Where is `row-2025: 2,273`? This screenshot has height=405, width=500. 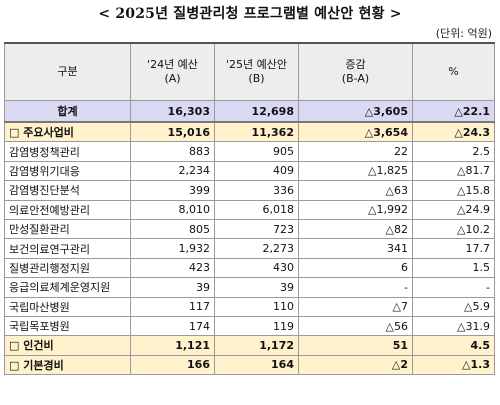
row-2025: 2,273 is located at coordinates (256, 248).